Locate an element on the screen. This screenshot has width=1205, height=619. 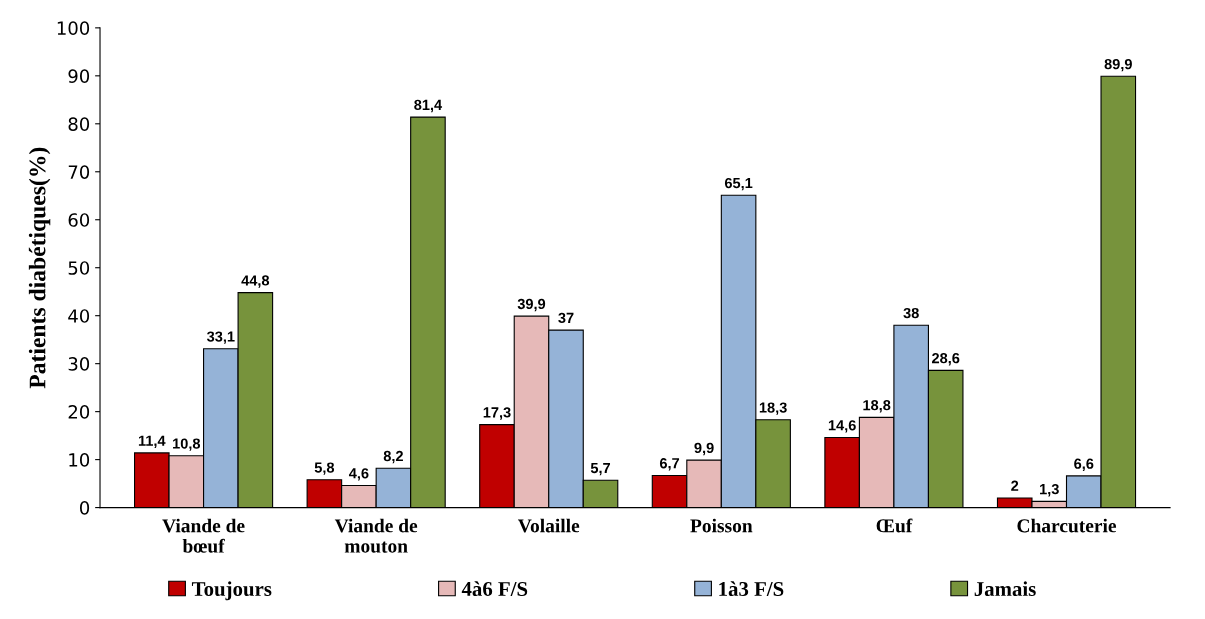
data-label: 81,4 is located at coordinates (428, 106).